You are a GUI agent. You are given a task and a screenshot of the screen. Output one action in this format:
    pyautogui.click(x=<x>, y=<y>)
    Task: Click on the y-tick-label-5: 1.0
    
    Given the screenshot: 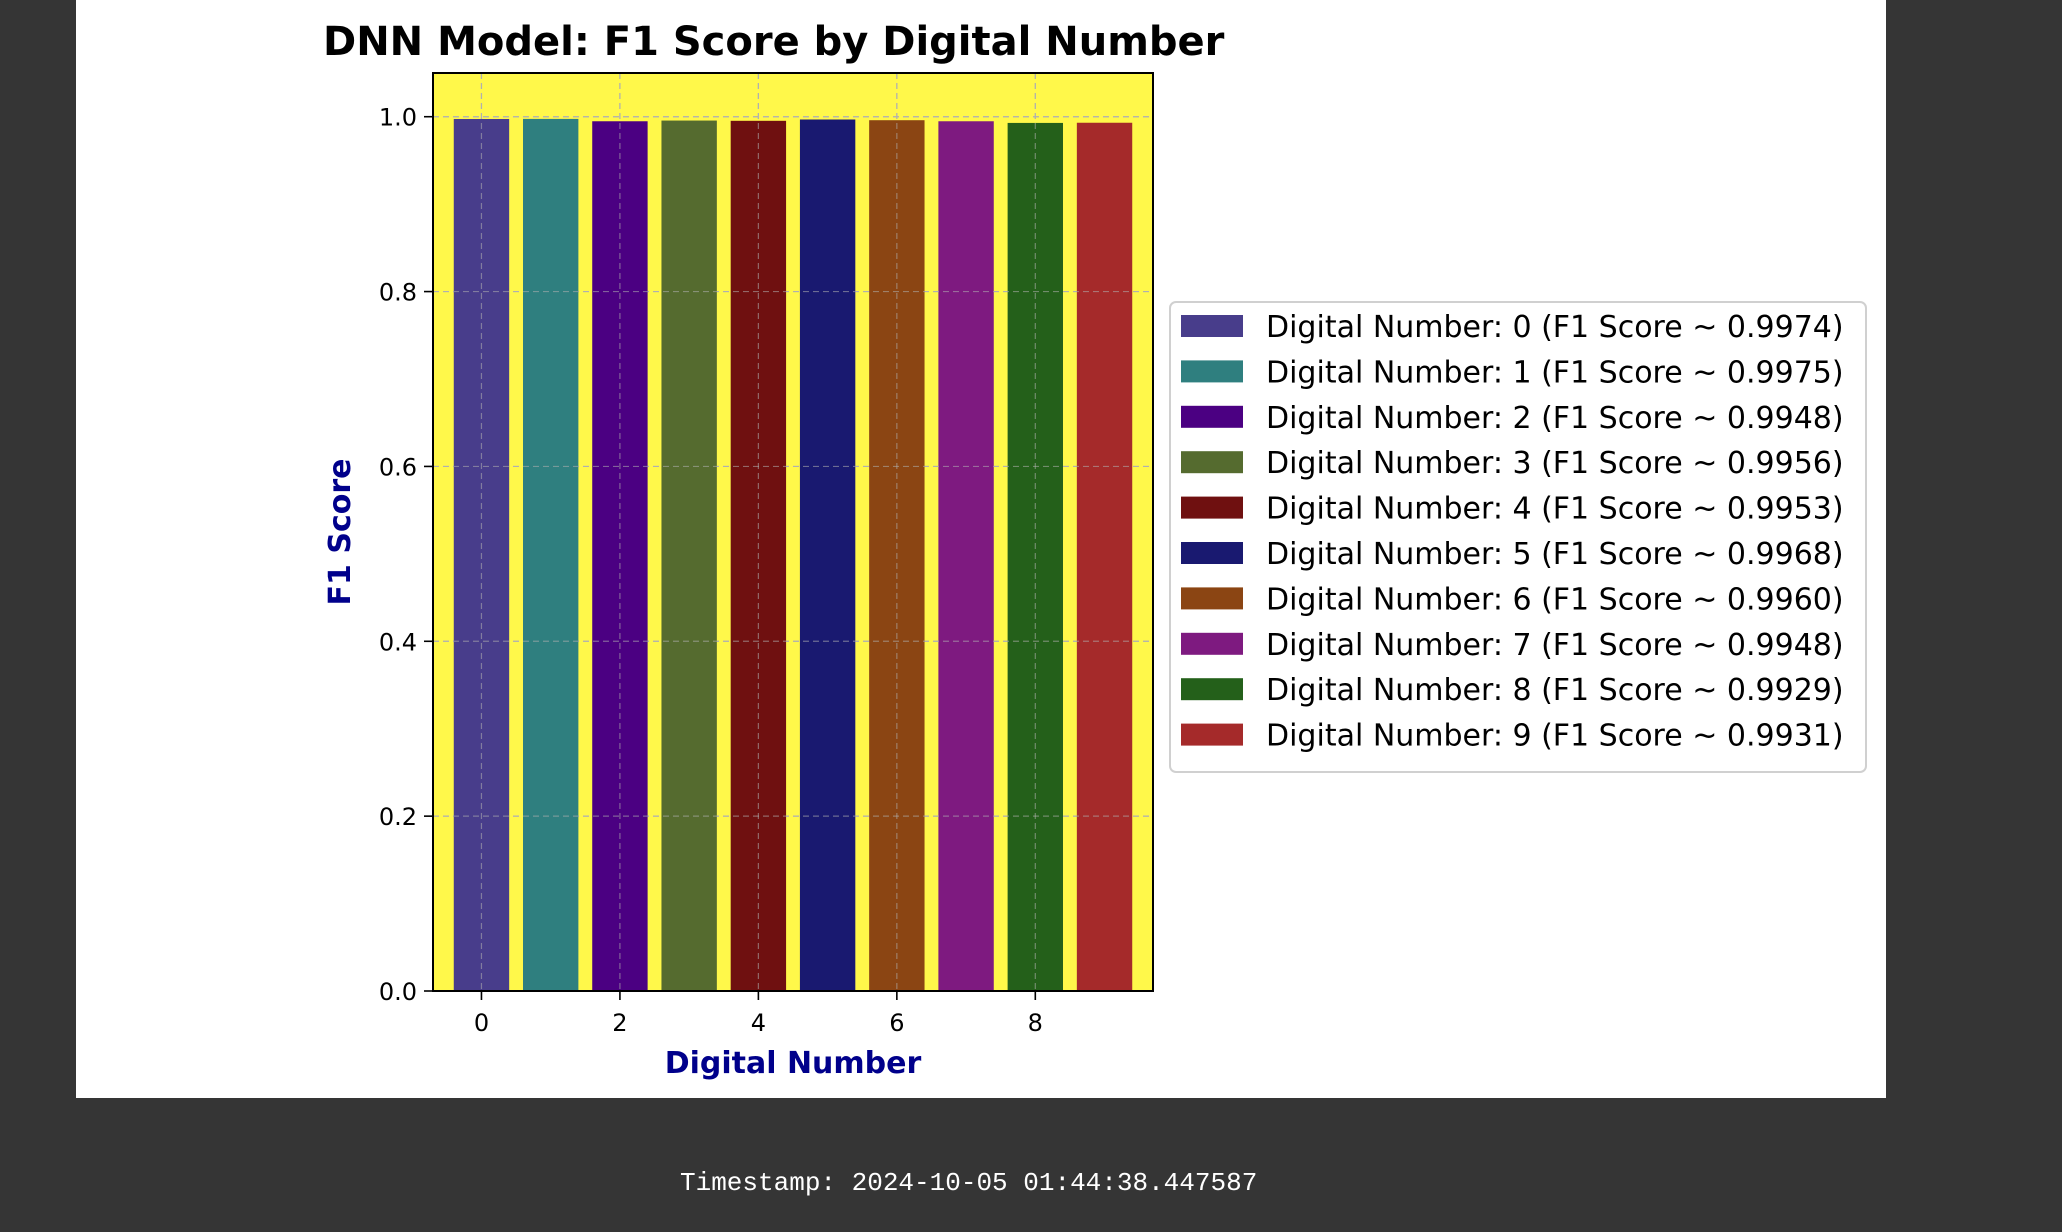 What is the action you would take?
    pyautogui.click(x=398, y=118)
    